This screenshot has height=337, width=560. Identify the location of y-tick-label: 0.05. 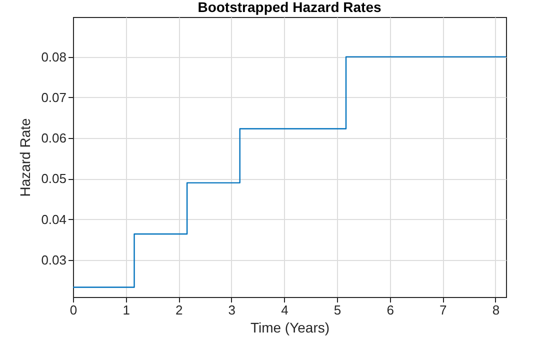
(53, 178).